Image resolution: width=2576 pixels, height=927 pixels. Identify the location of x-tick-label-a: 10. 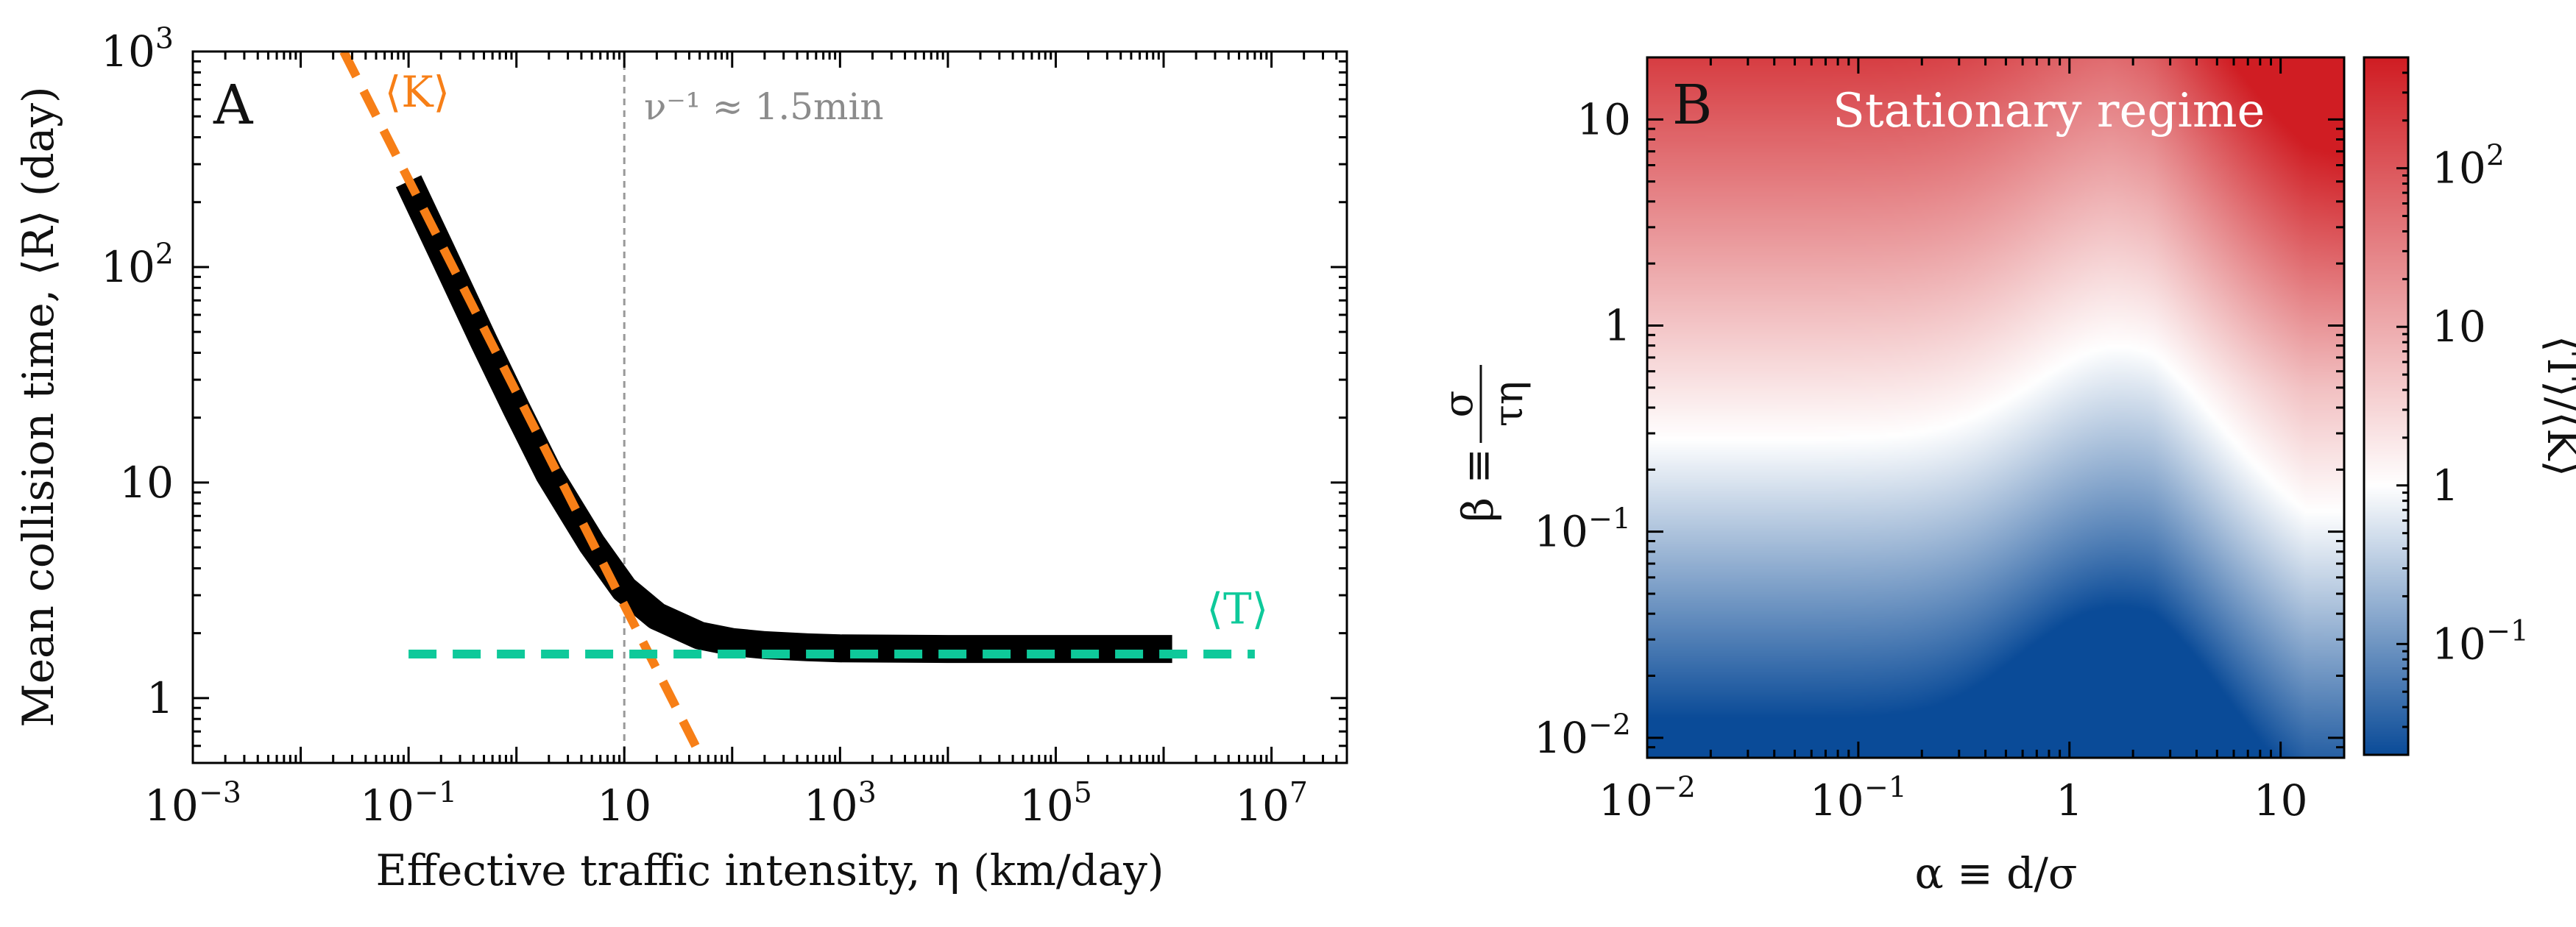
(624, 806).